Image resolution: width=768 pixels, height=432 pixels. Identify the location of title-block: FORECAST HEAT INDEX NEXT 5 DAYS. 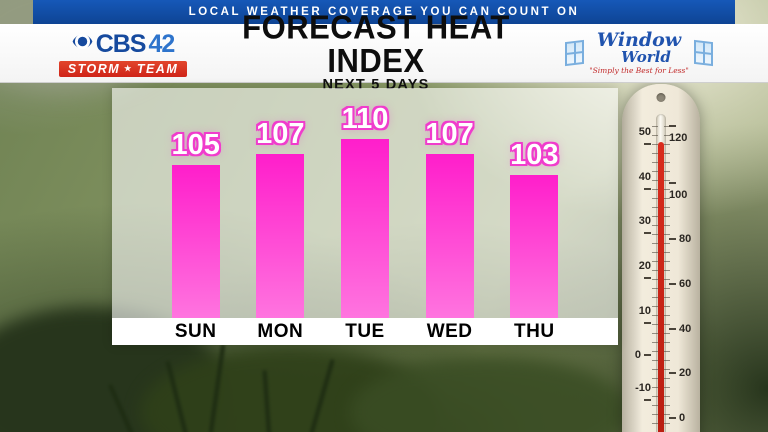
(376, 50).